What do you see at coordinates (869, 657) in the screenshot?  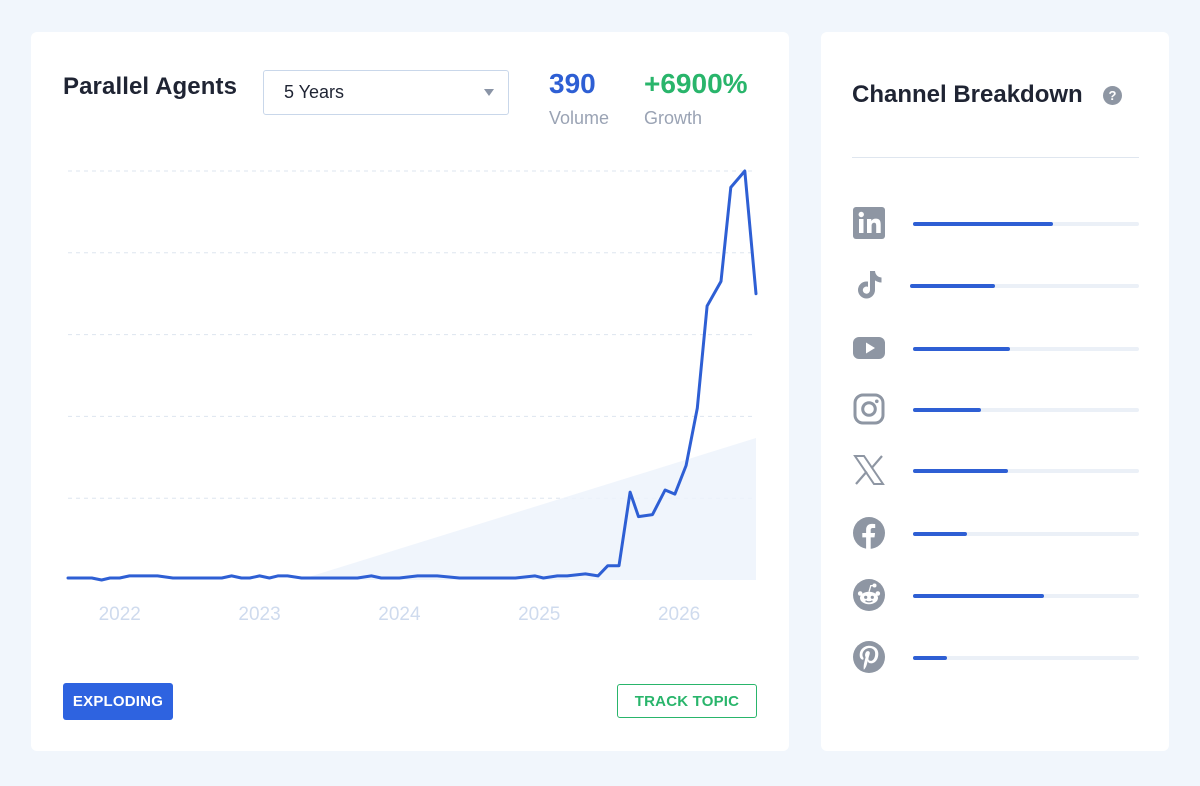 I see `pinterest-icon` at bounding box center [869, 657].